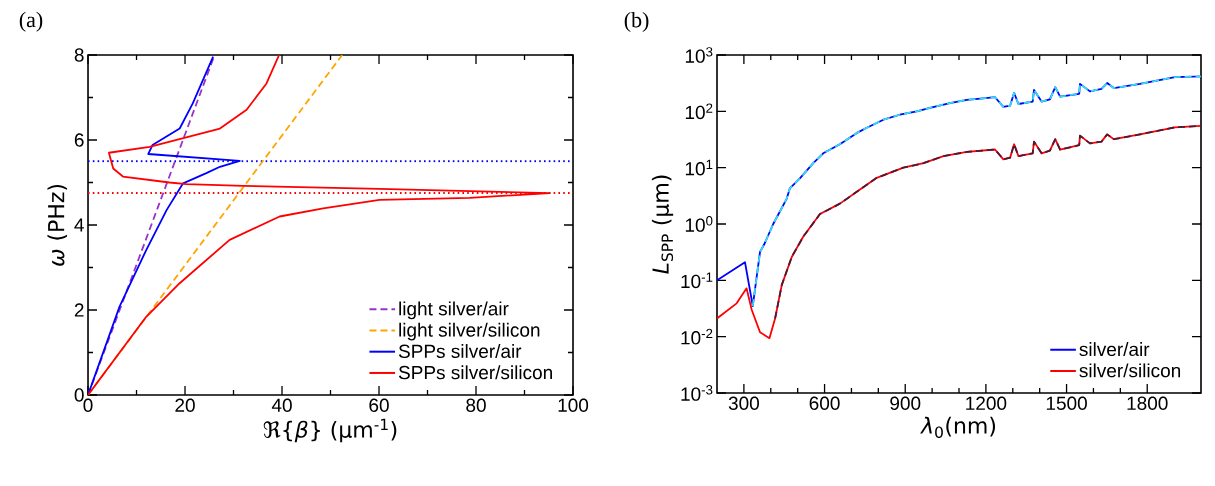 This screenshot has width=1215, height=486. Describe the element at coordinates (699, 167) in the screenshot. I see `y-tick-label: 10$^{1}$` at that location.